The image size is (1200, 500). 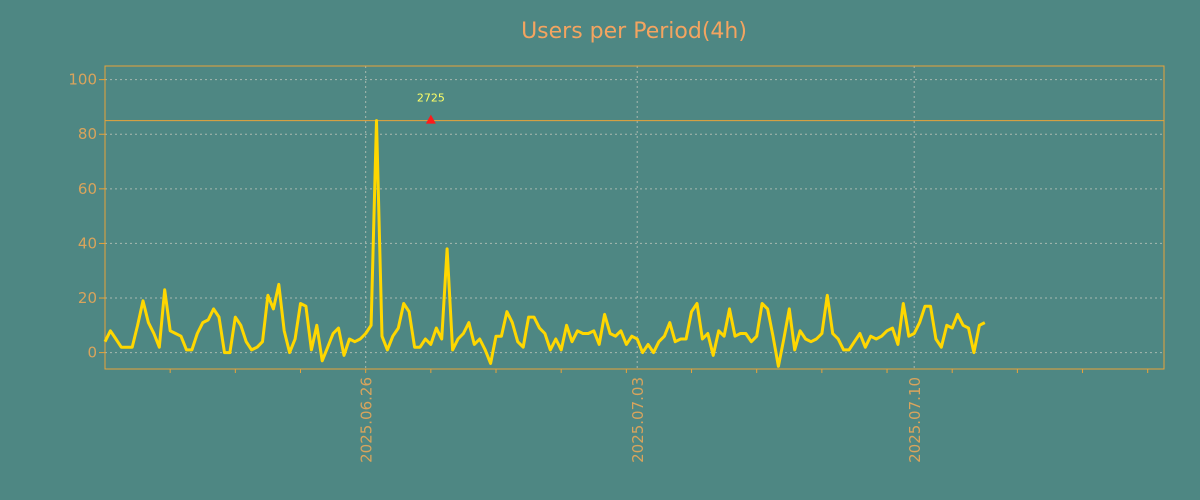 What do you see at coordinates (915, 420) in the screenshot?
I see `x-tick-label: 2025.07.10` at bounding box center [915, 420].